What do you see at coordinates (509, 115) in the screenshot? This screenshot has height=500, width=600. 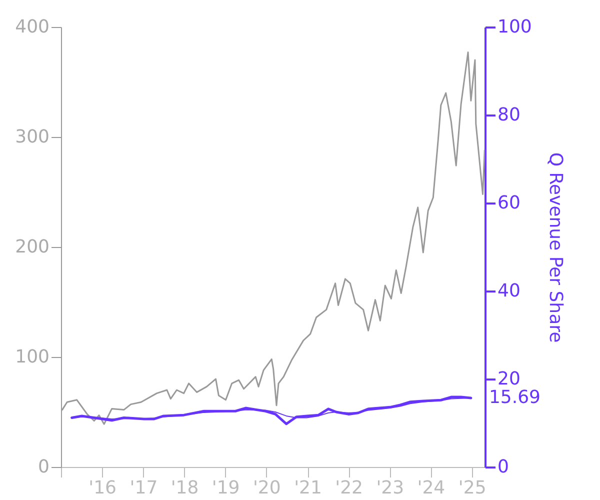 I see `y2-tick-label: 80` at bounding box center [509, 115].